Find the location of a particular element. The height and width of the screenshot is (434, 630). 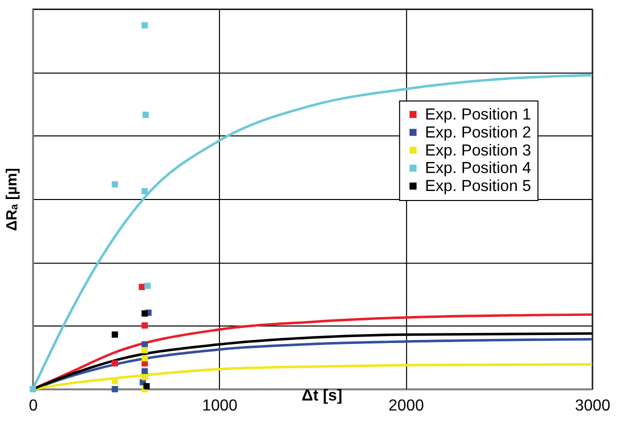

x-axis-title: Δt [s] is located at coordinates (322, 396).